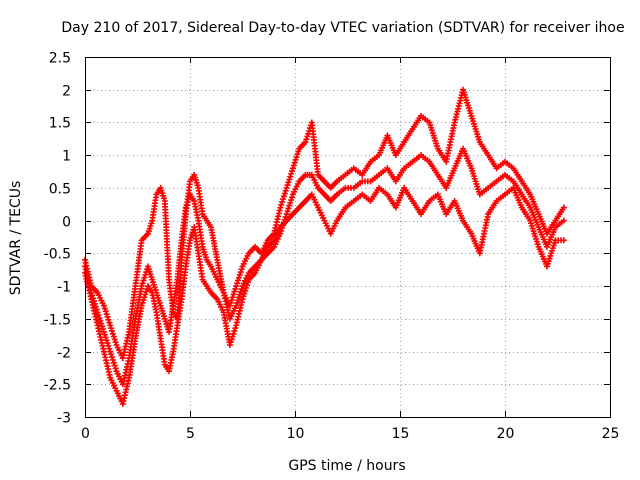 Image resolution: width=640 pixels, height=480 pixels. Describe the element at coordinates (346, 466) in the screenshot. I see `x-axis-label: GPS time / hours` at that location.